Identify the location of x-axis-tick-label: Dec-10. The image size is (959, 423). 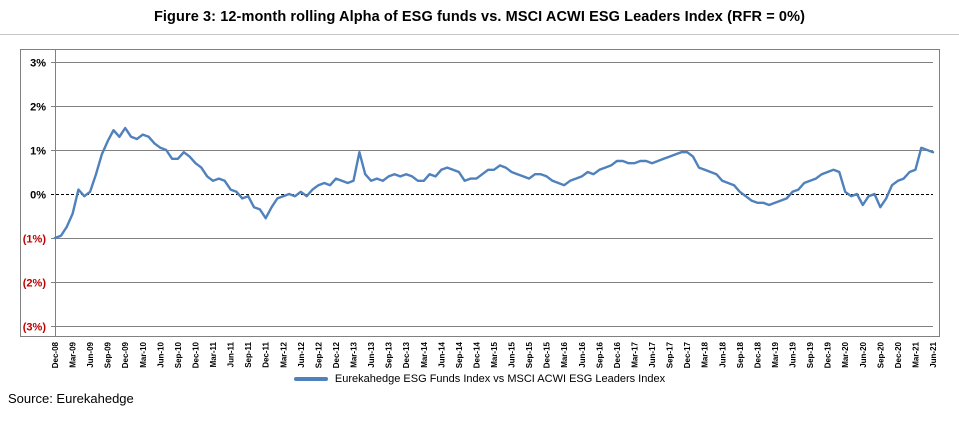
(195, 354).